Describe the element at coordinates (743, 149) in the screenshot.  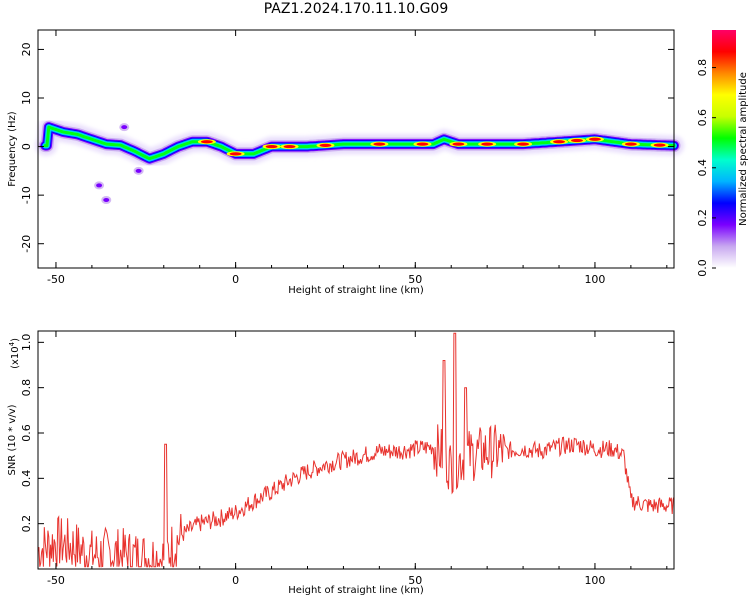
I see `colorbar-label: Normalized spectral amplitude` at that location.